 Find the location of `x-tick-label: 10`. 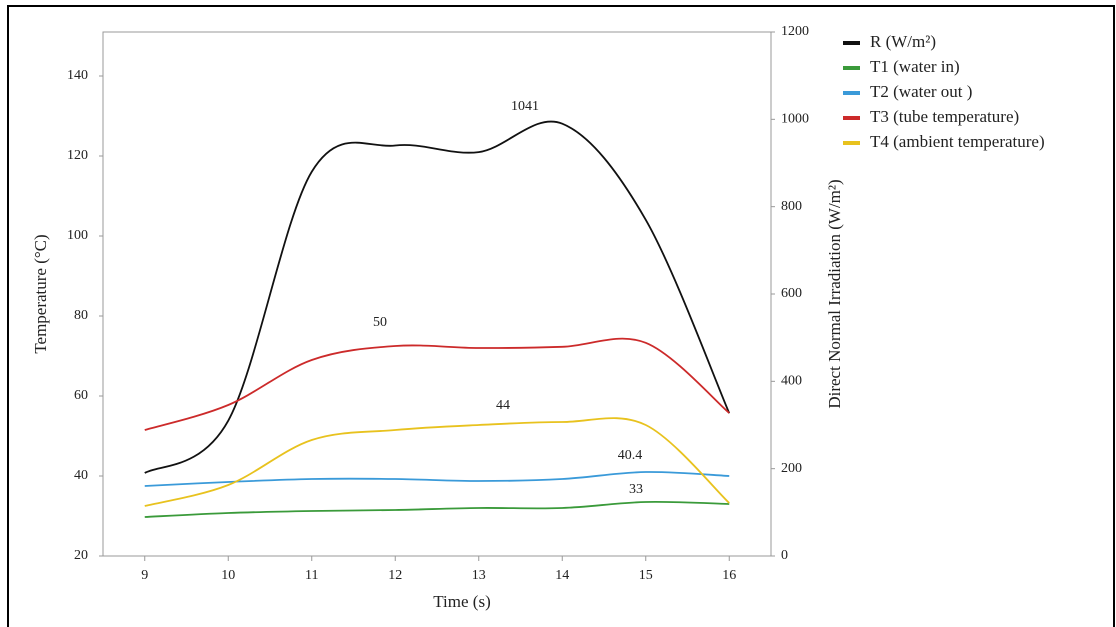

x-tick-label: 10 is located at coordinates (228, 575).